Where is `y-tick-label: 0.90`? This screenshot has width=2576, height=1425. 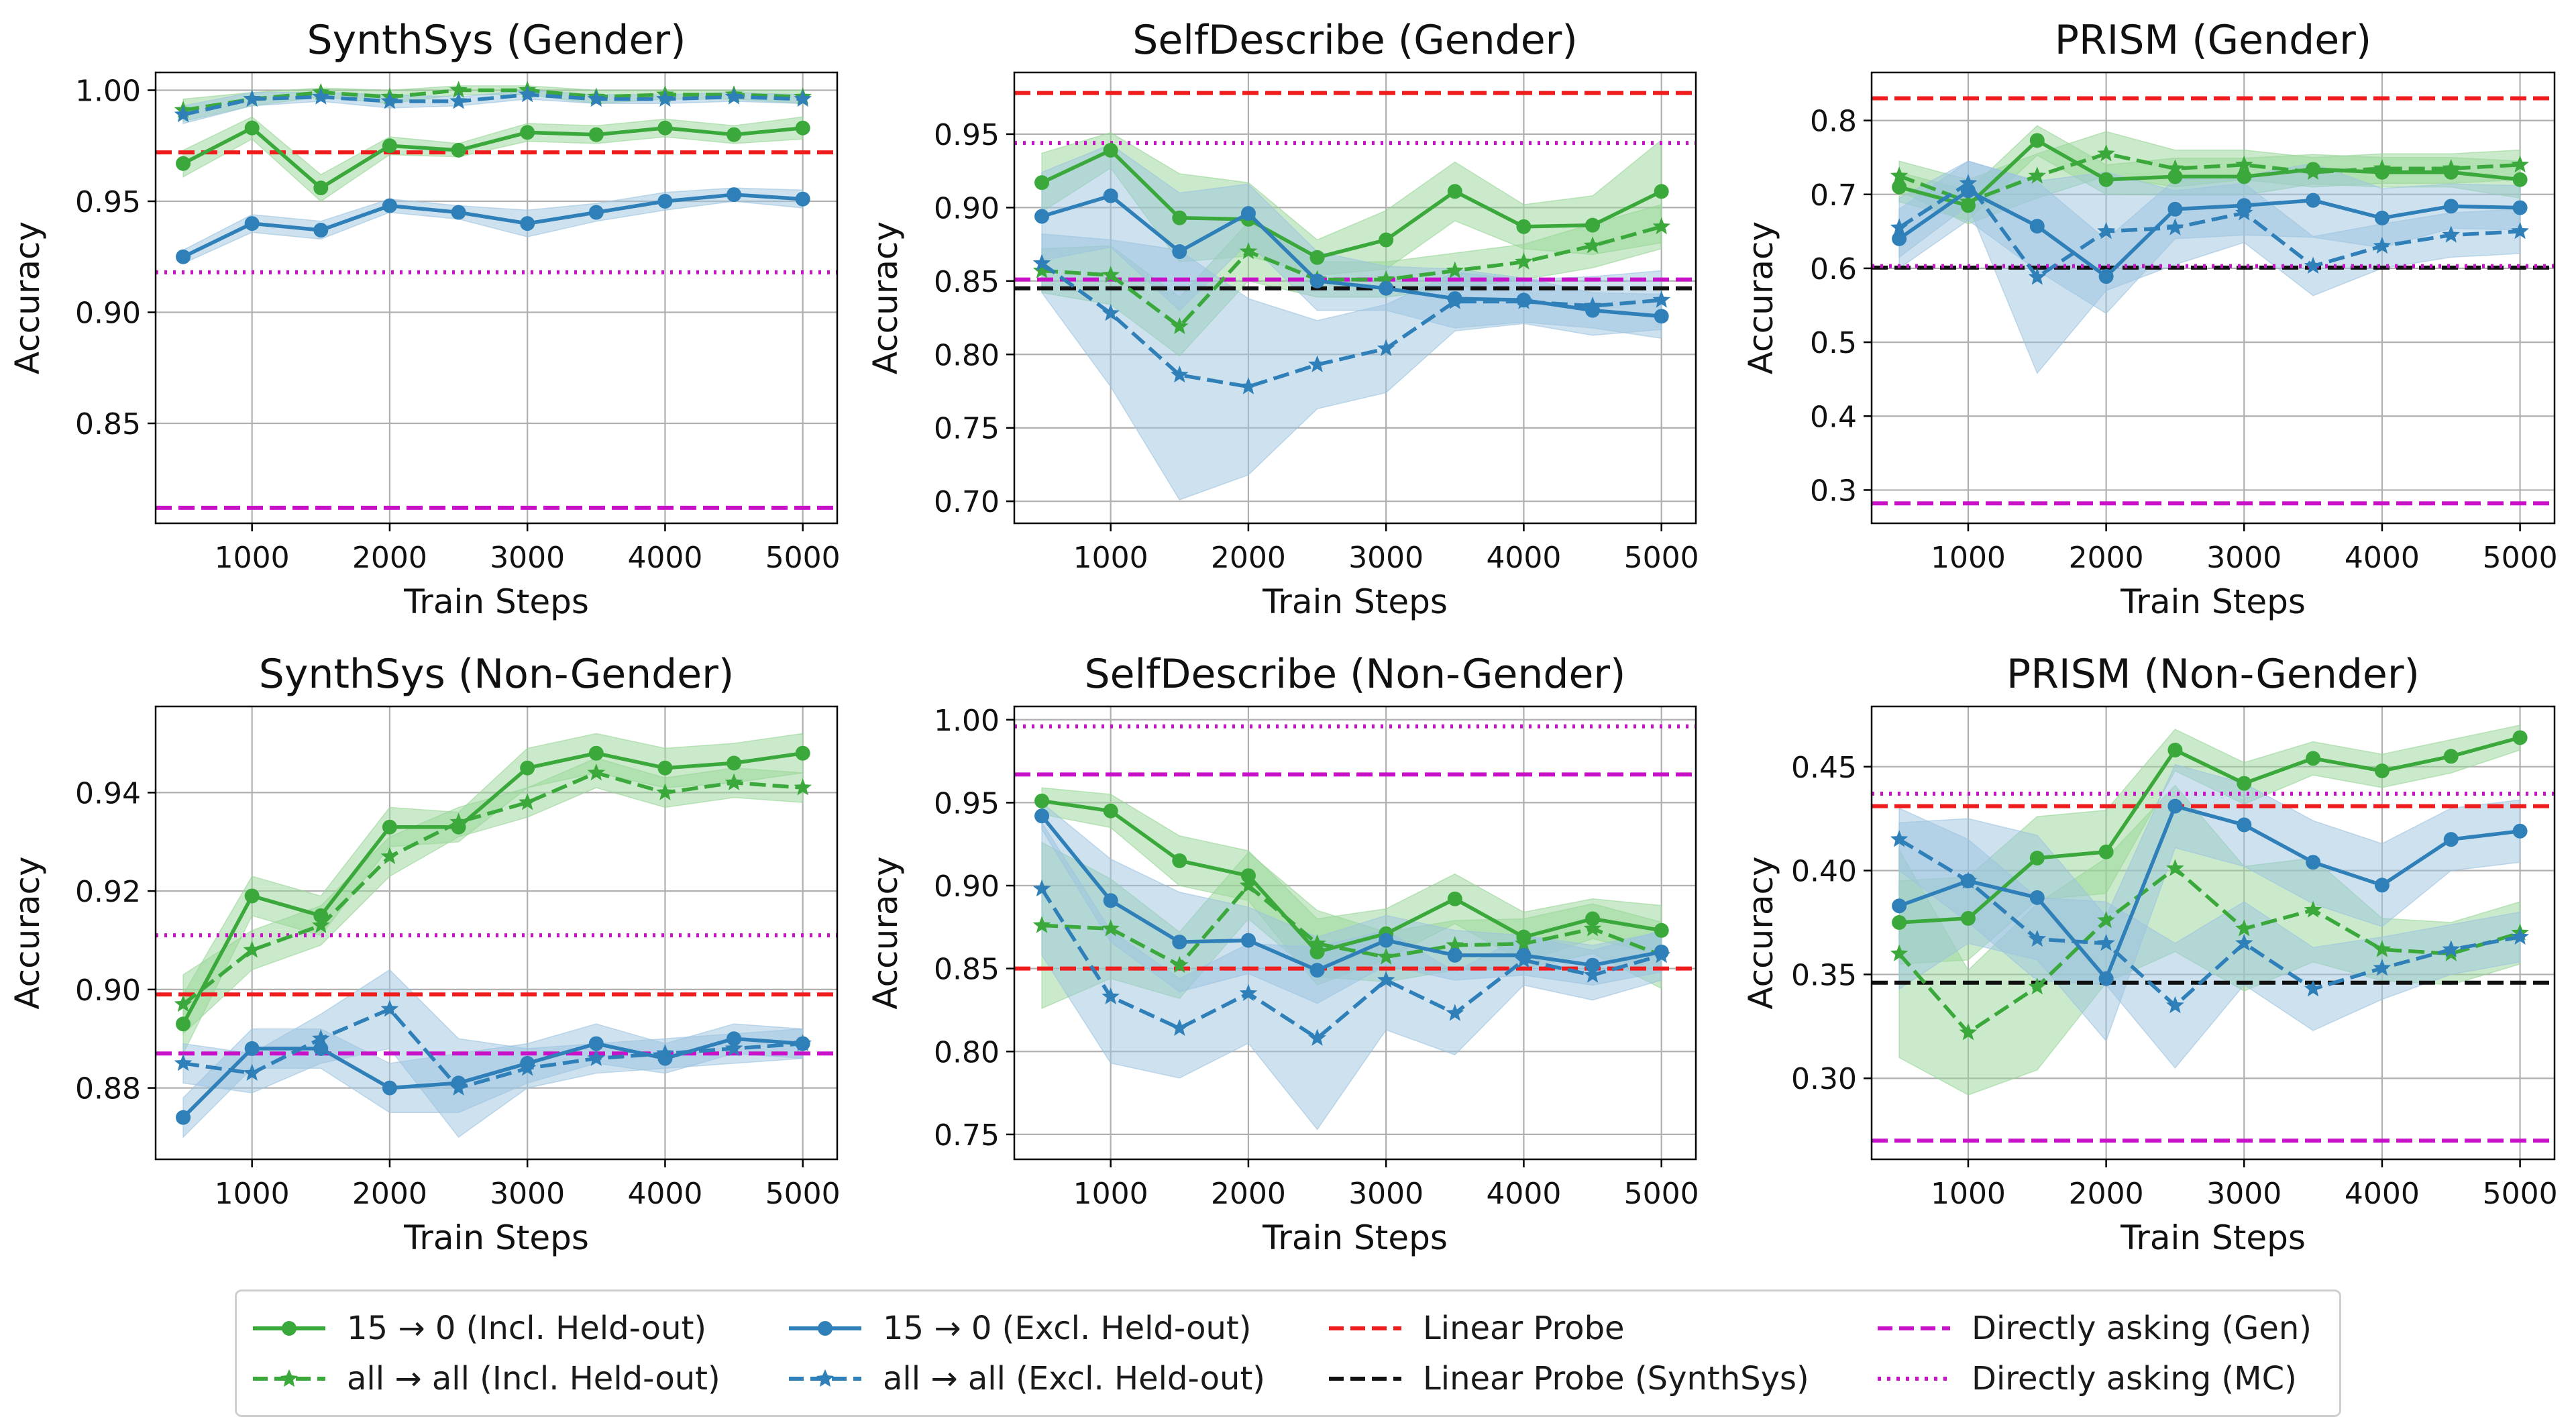
y-tick-label: 0.90 is located at coordinates (967, 886).